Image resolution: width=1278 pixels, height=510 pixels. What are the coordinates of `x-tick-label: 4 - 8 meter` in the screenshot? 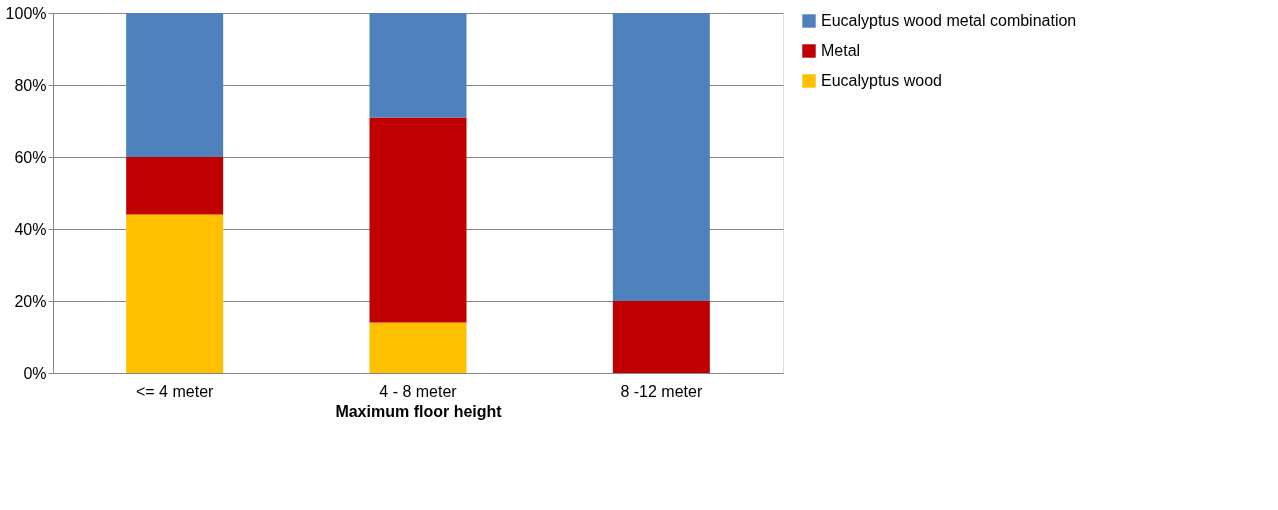 It's located at (418, 391).